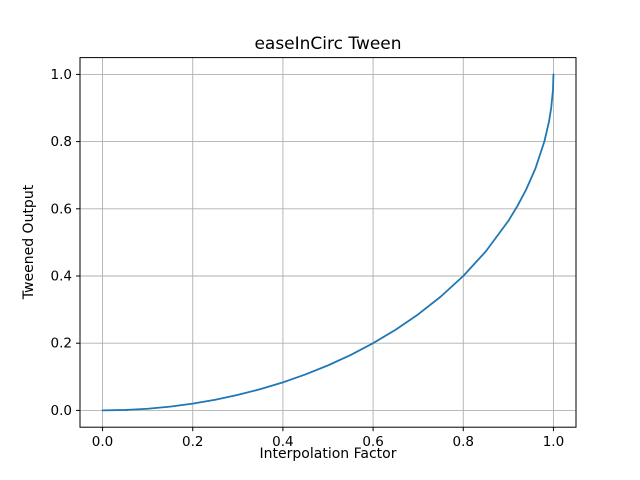 The height and width of the screenshot is (480, 640). Describe the element at coordinates (61, 75) in the screenshot. I see `y-tick-label: 1.0` at that location.